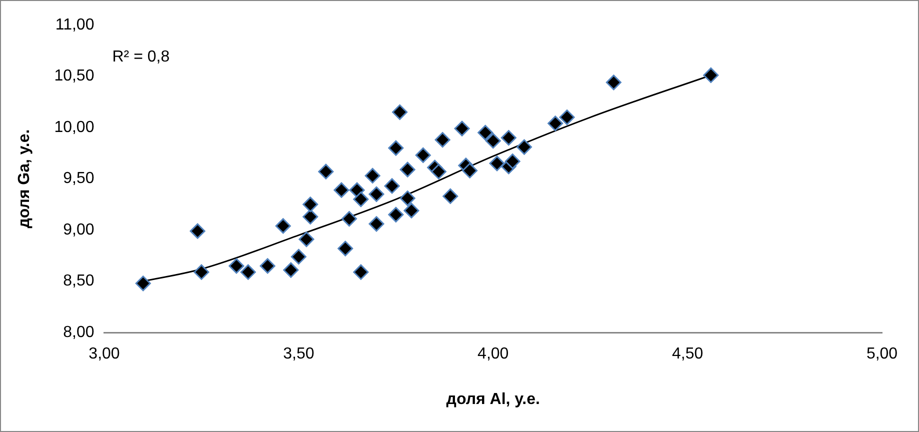 The height and width of the screenshot is (432, 919). I want to click on y-tick-label: 10,50, so click(74, 76).